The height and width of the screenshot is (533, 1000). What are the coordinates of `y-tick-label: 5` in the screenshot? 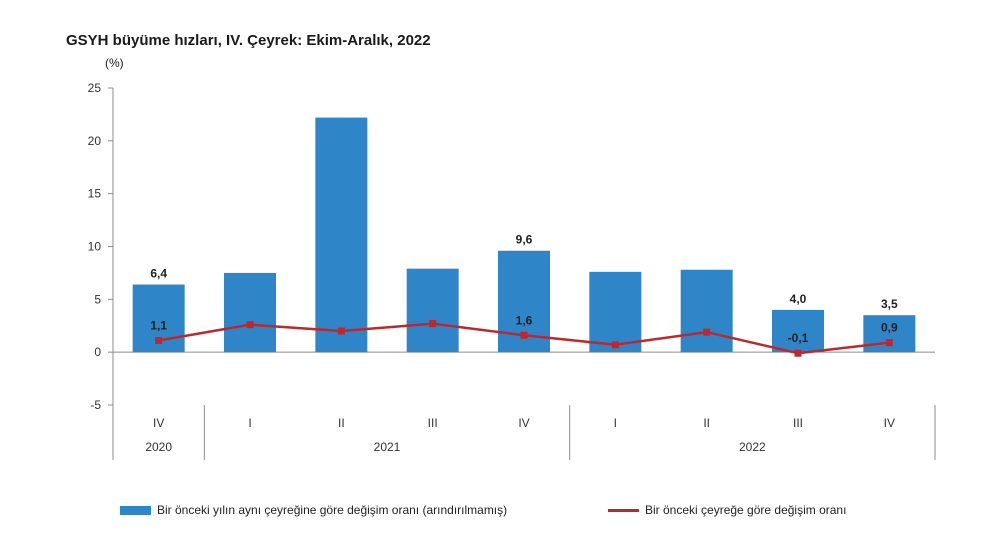 It's located at (97, 299).